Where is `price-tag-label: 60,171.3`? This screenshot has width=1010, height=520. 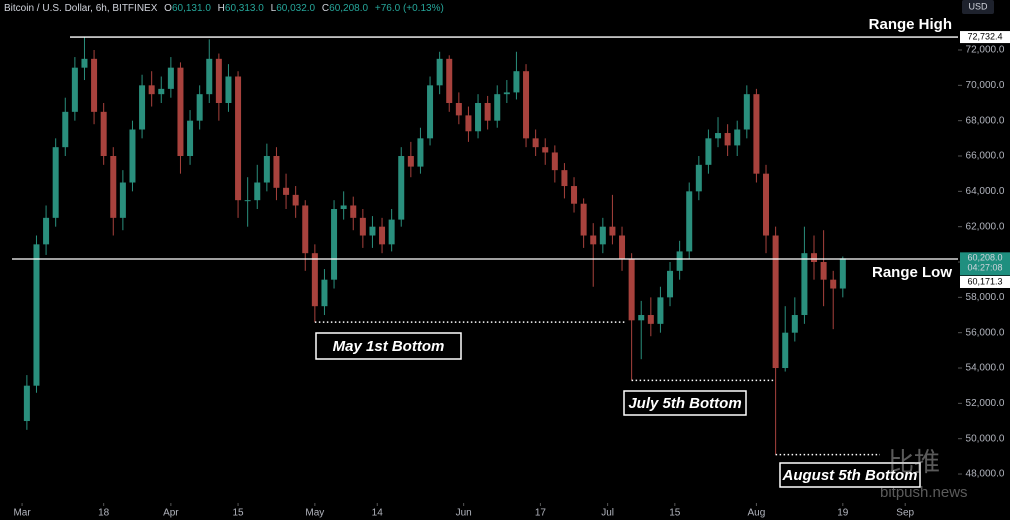 price-tag-label: 60,171.3 is located at coordinates (984, 281).